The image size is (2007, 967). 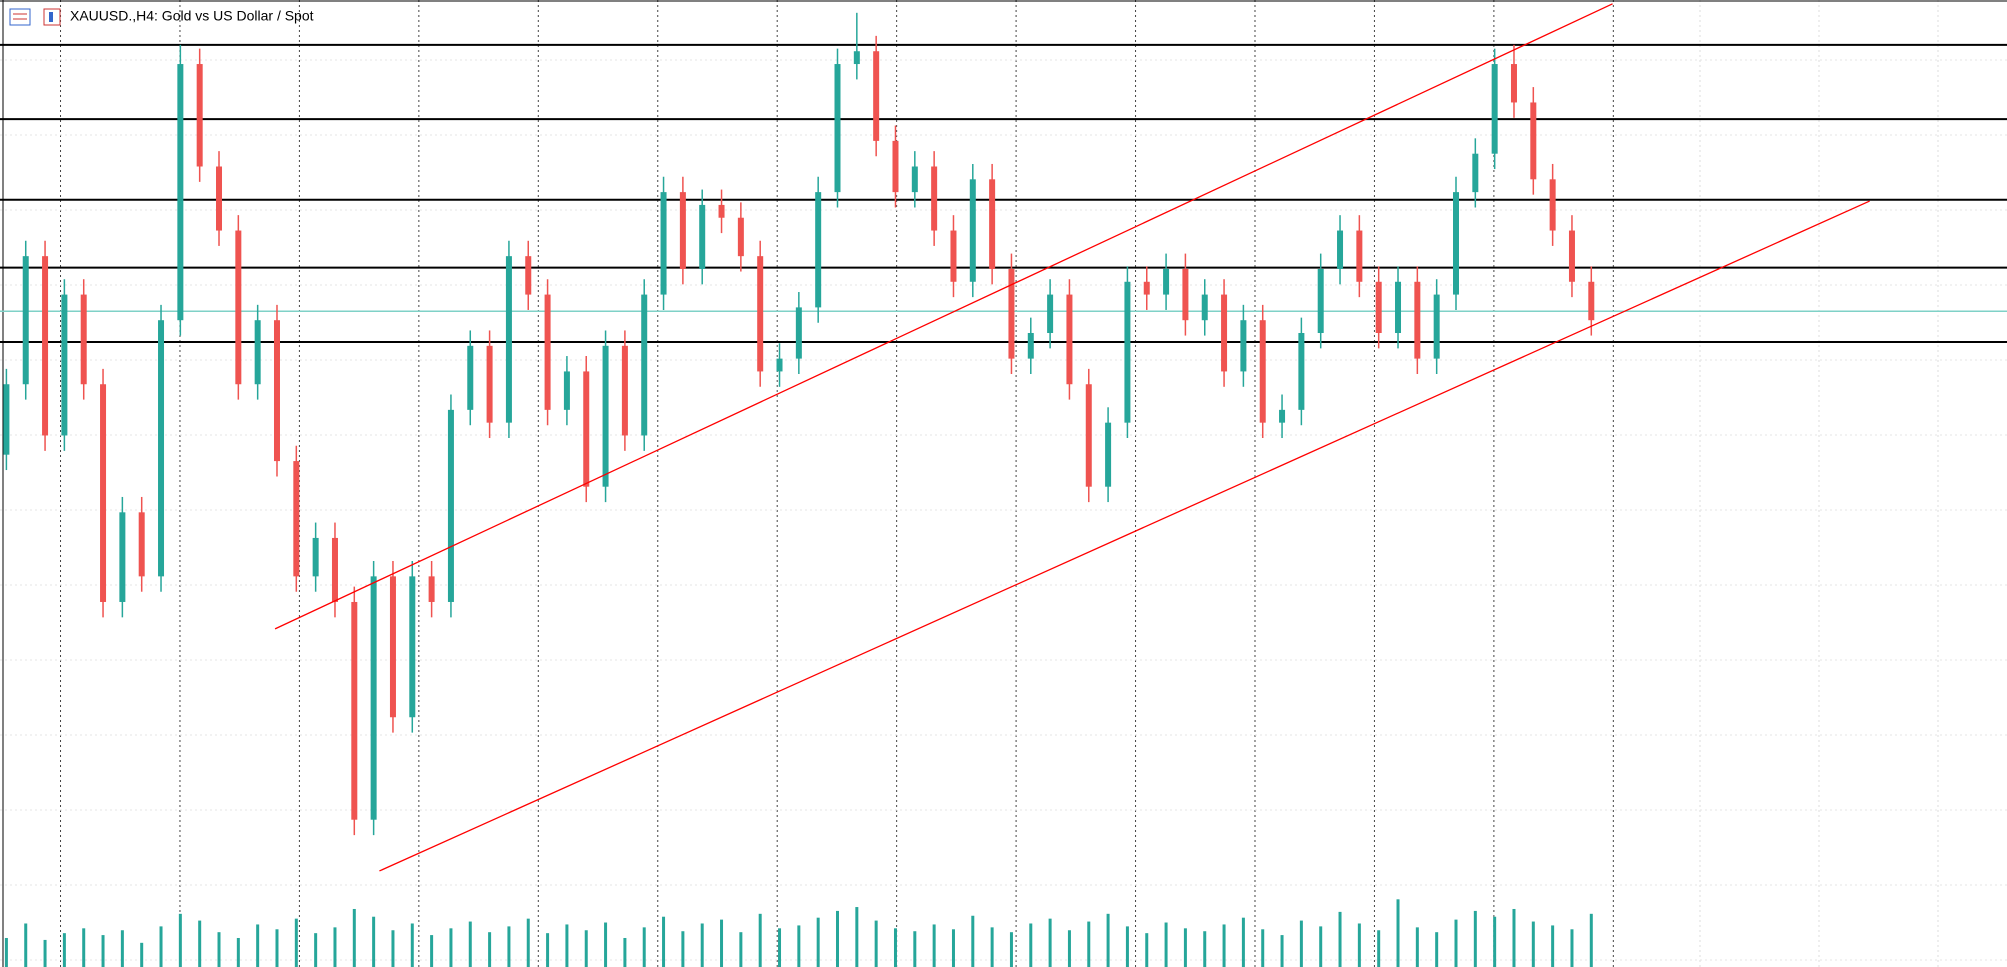 I want to click on icon-bar, so click(x=51, y=17).